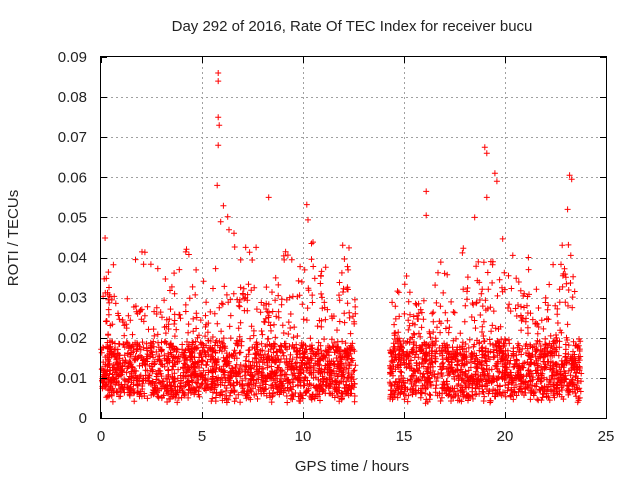  What do you see at coordinates (72, 57) in the screenshot?
I see `y-tick-label: 0.09` at bounding box center [72, 57].